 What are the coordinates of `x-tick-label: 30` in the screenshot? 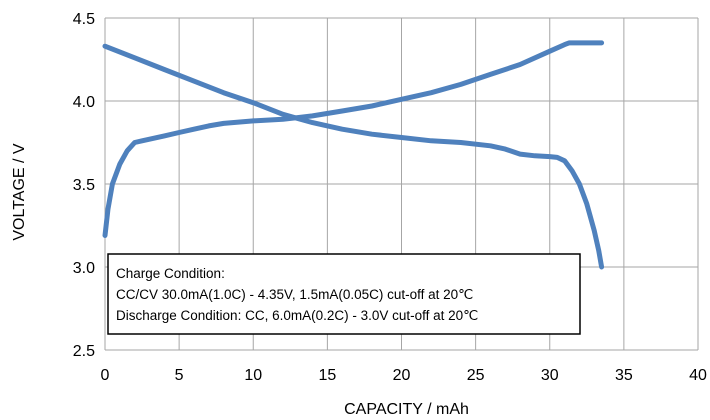 It's located at (550, 375).